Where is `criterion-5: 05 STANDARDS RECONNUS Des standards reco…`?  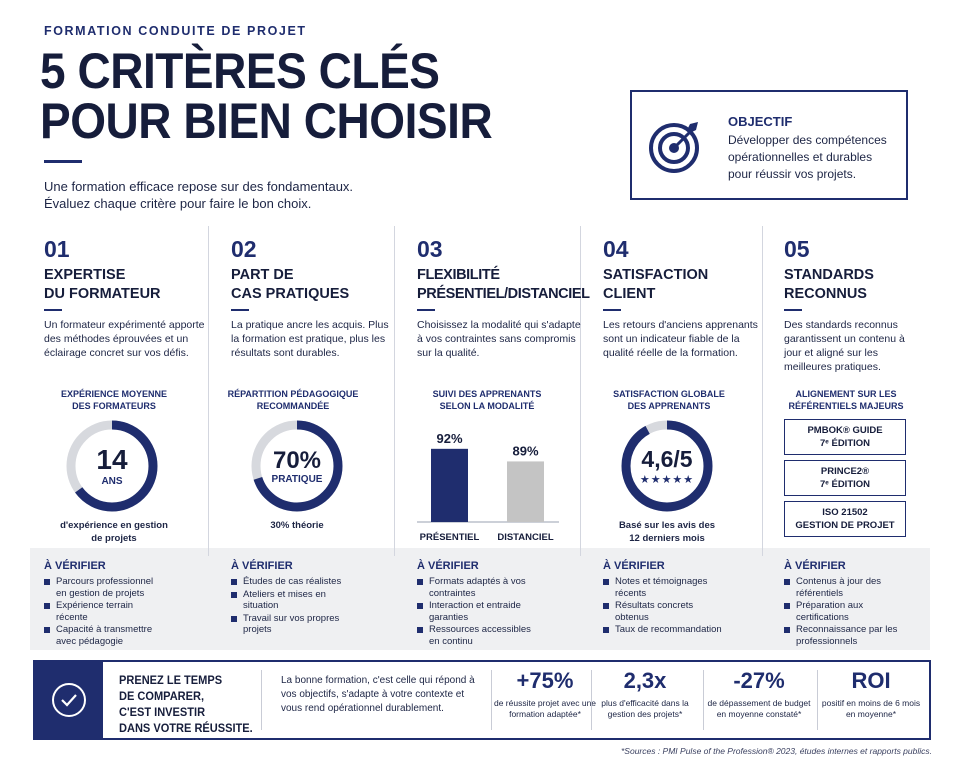
criterion-5: 05 STANDARDS RECONNUS Des standards reco… is located at coordinates (872, 439).